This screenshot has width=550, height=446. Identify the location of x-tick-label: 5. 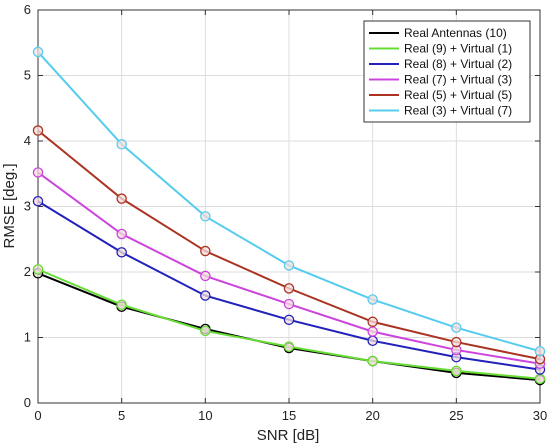
(121, 415).